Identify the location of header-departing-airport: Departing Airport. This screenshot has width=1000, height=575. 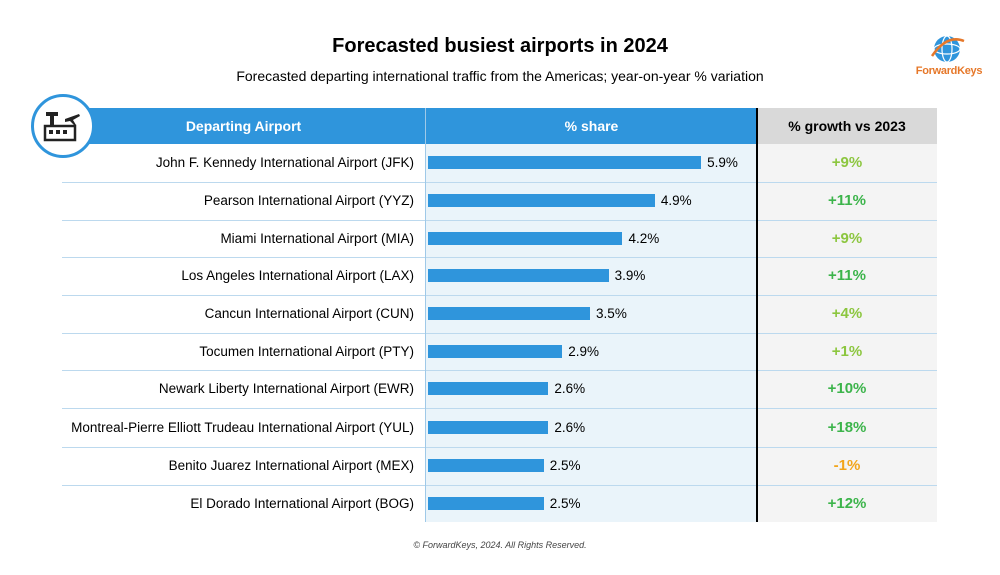
(243, 126).